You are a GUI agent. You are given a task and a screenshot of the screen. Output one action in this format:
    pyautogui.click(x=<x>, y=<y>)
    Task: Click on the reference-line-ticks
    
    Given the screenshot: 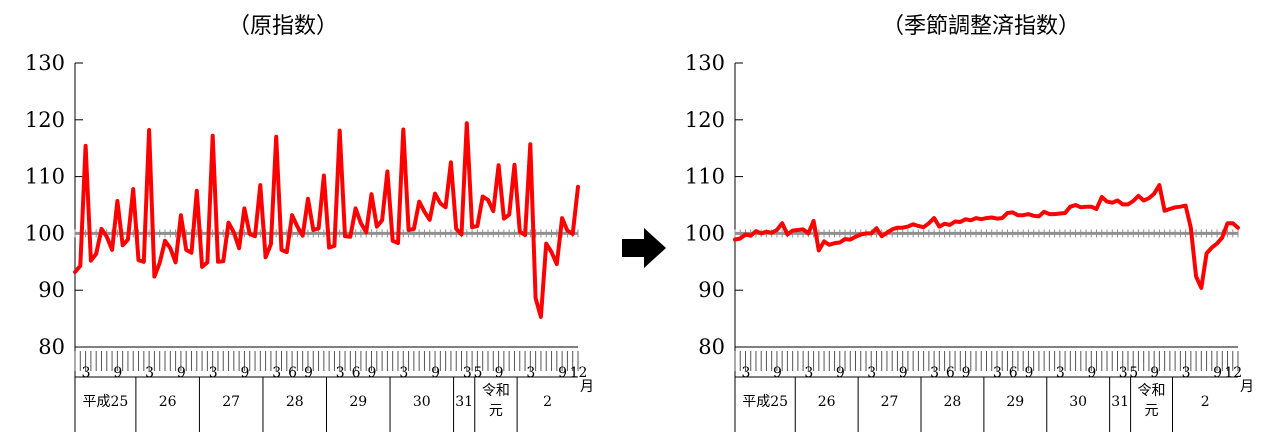 What is the action you would take?
    pyautogui.click(x=986, y=233)
    